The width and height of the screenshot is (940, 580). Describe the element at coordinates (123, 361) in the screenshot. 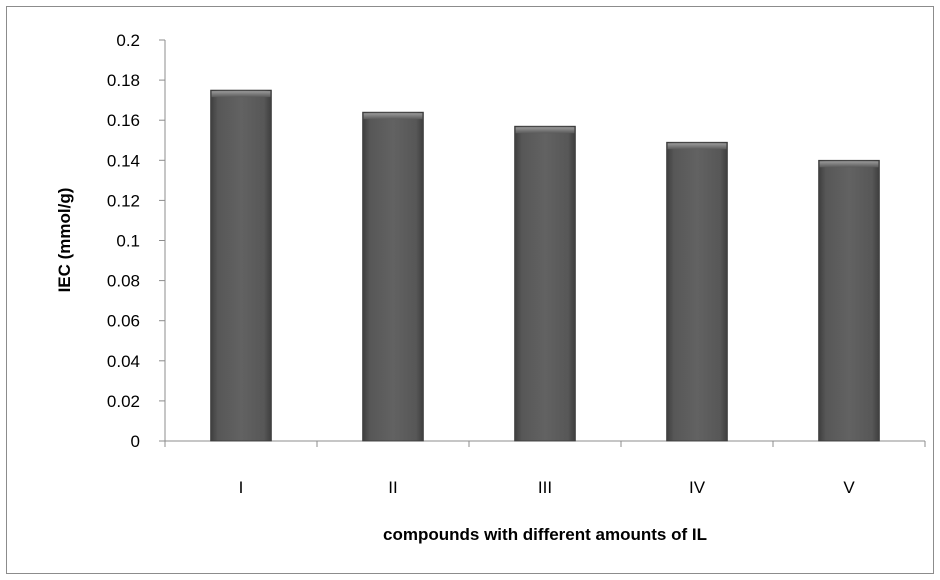

I see `y-tick-label: 0.04` at that location.